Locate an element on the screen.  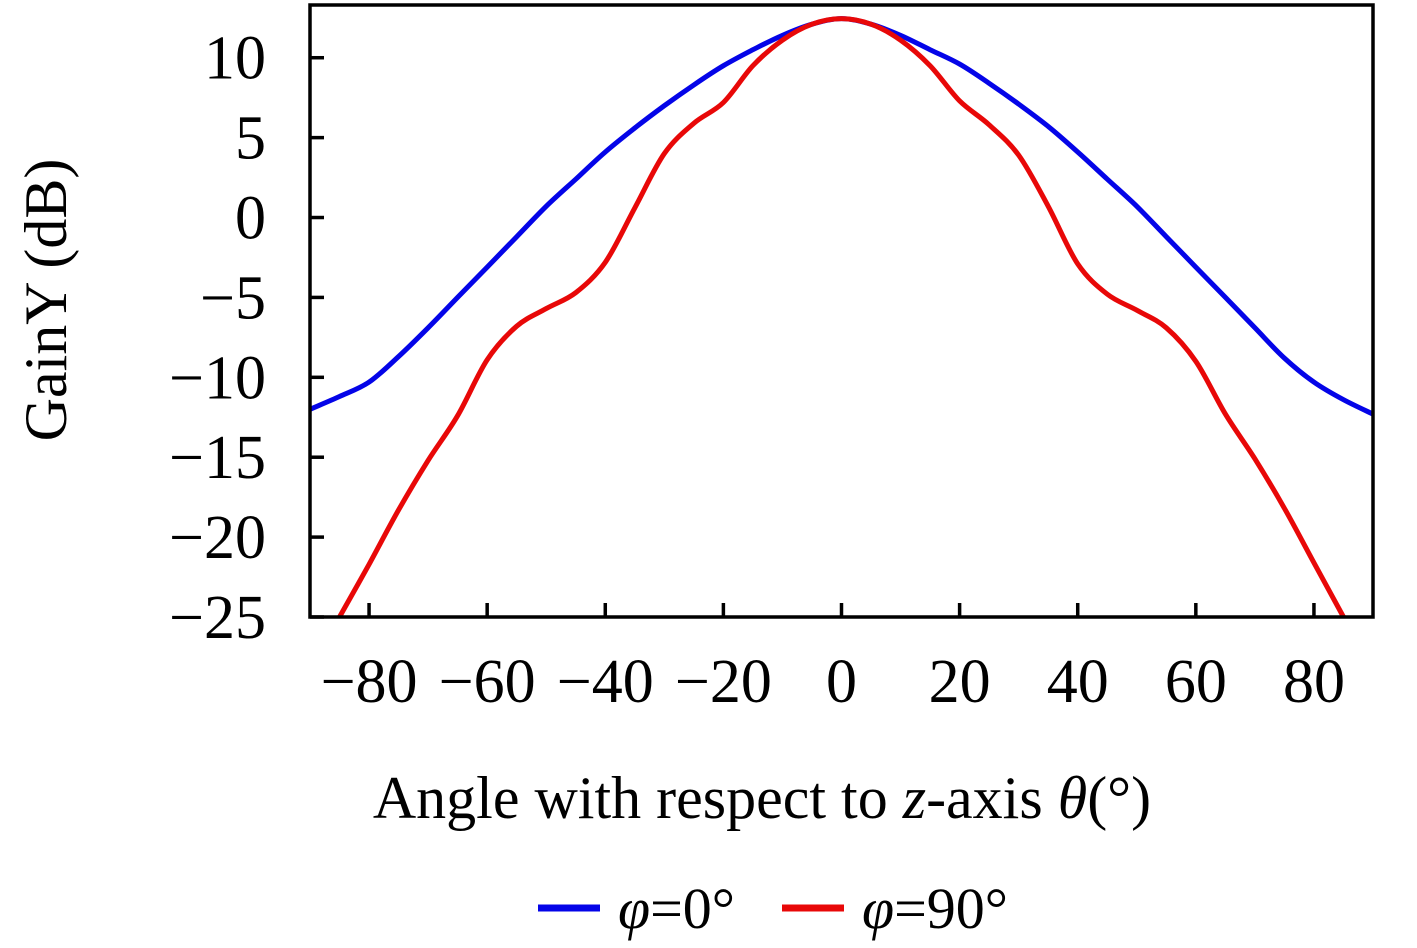
x-axis-ticks: −80 −60 −40 −20 0 20 40 60 80 is located at coordinates (833, 659).